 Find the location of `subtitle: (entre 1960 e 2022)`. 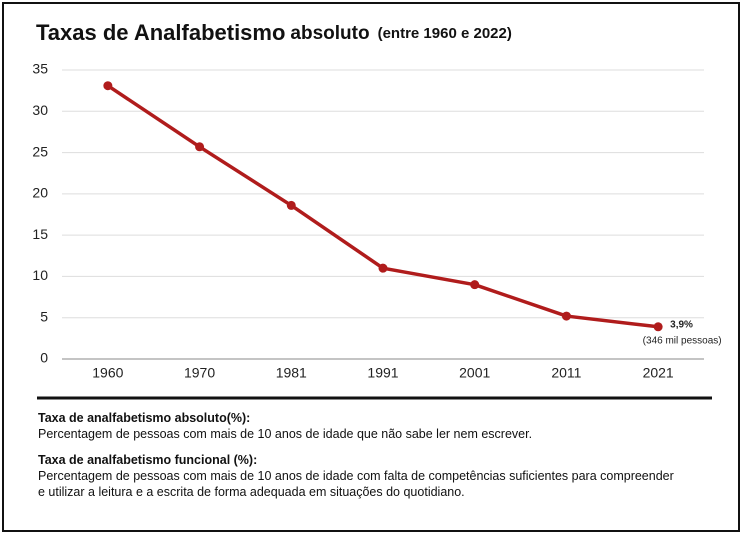

subtitle: (entre 1960 e 2022) is located at coordinates (445, 33).